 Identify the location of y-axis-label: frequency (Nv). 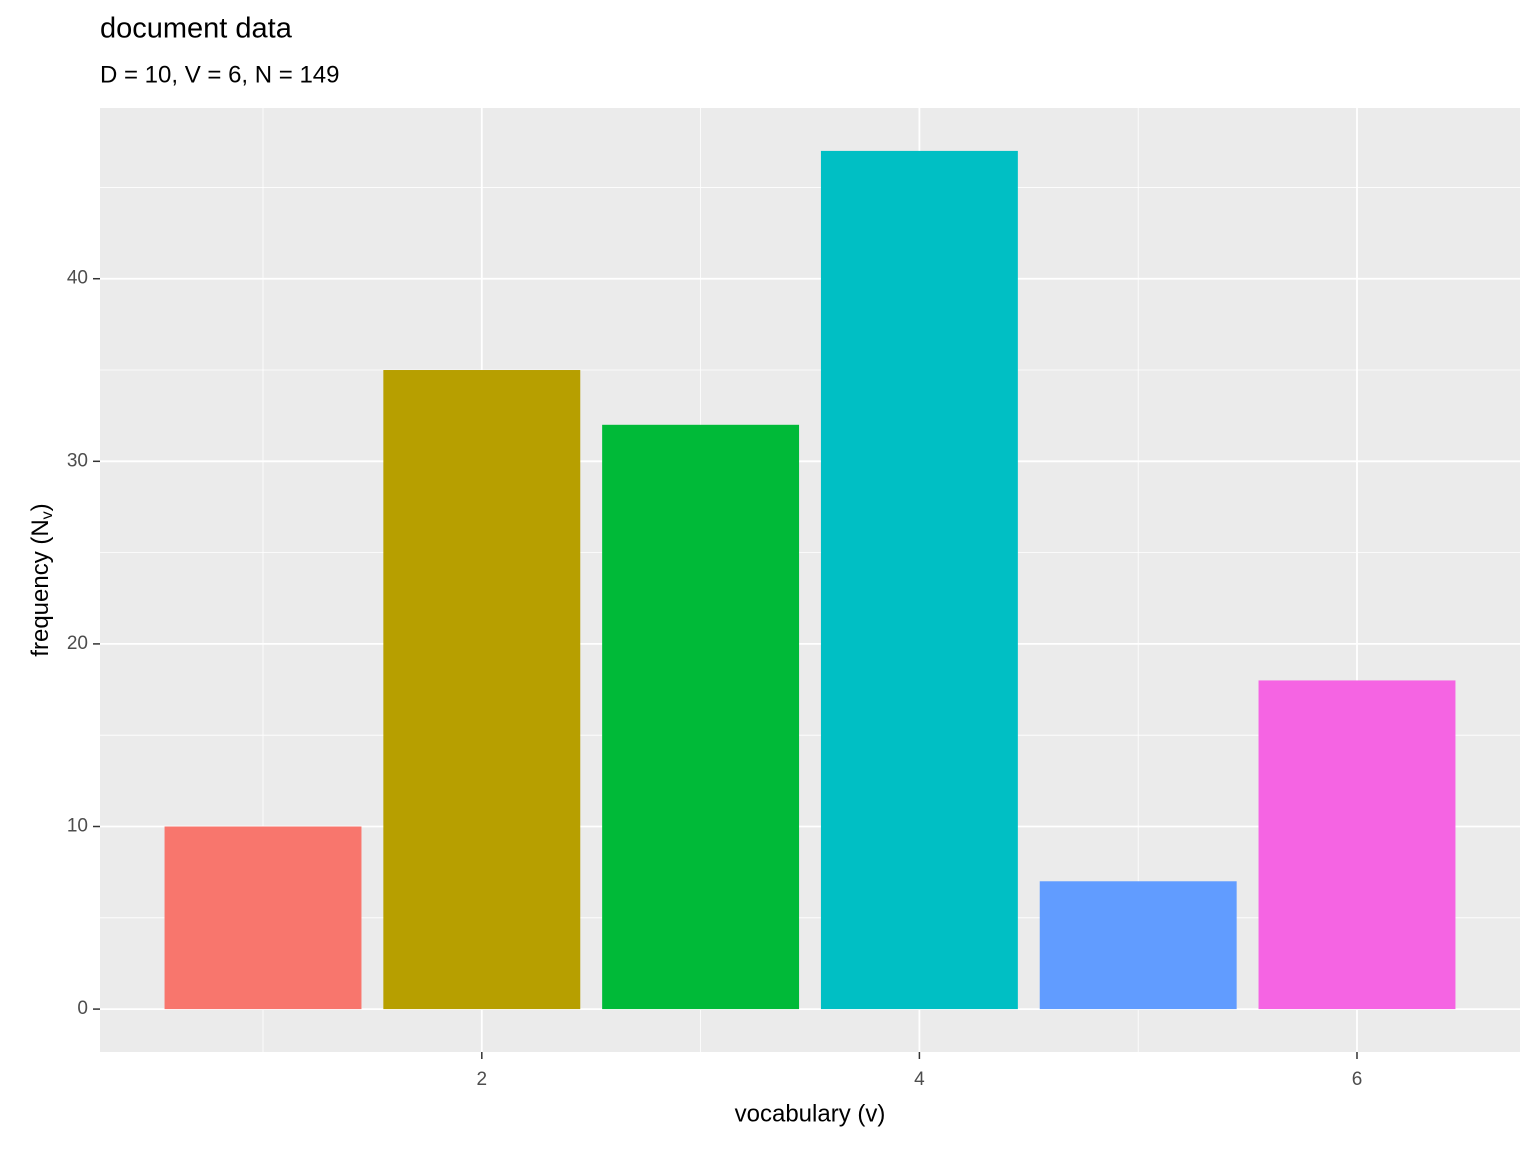
(41, 579).